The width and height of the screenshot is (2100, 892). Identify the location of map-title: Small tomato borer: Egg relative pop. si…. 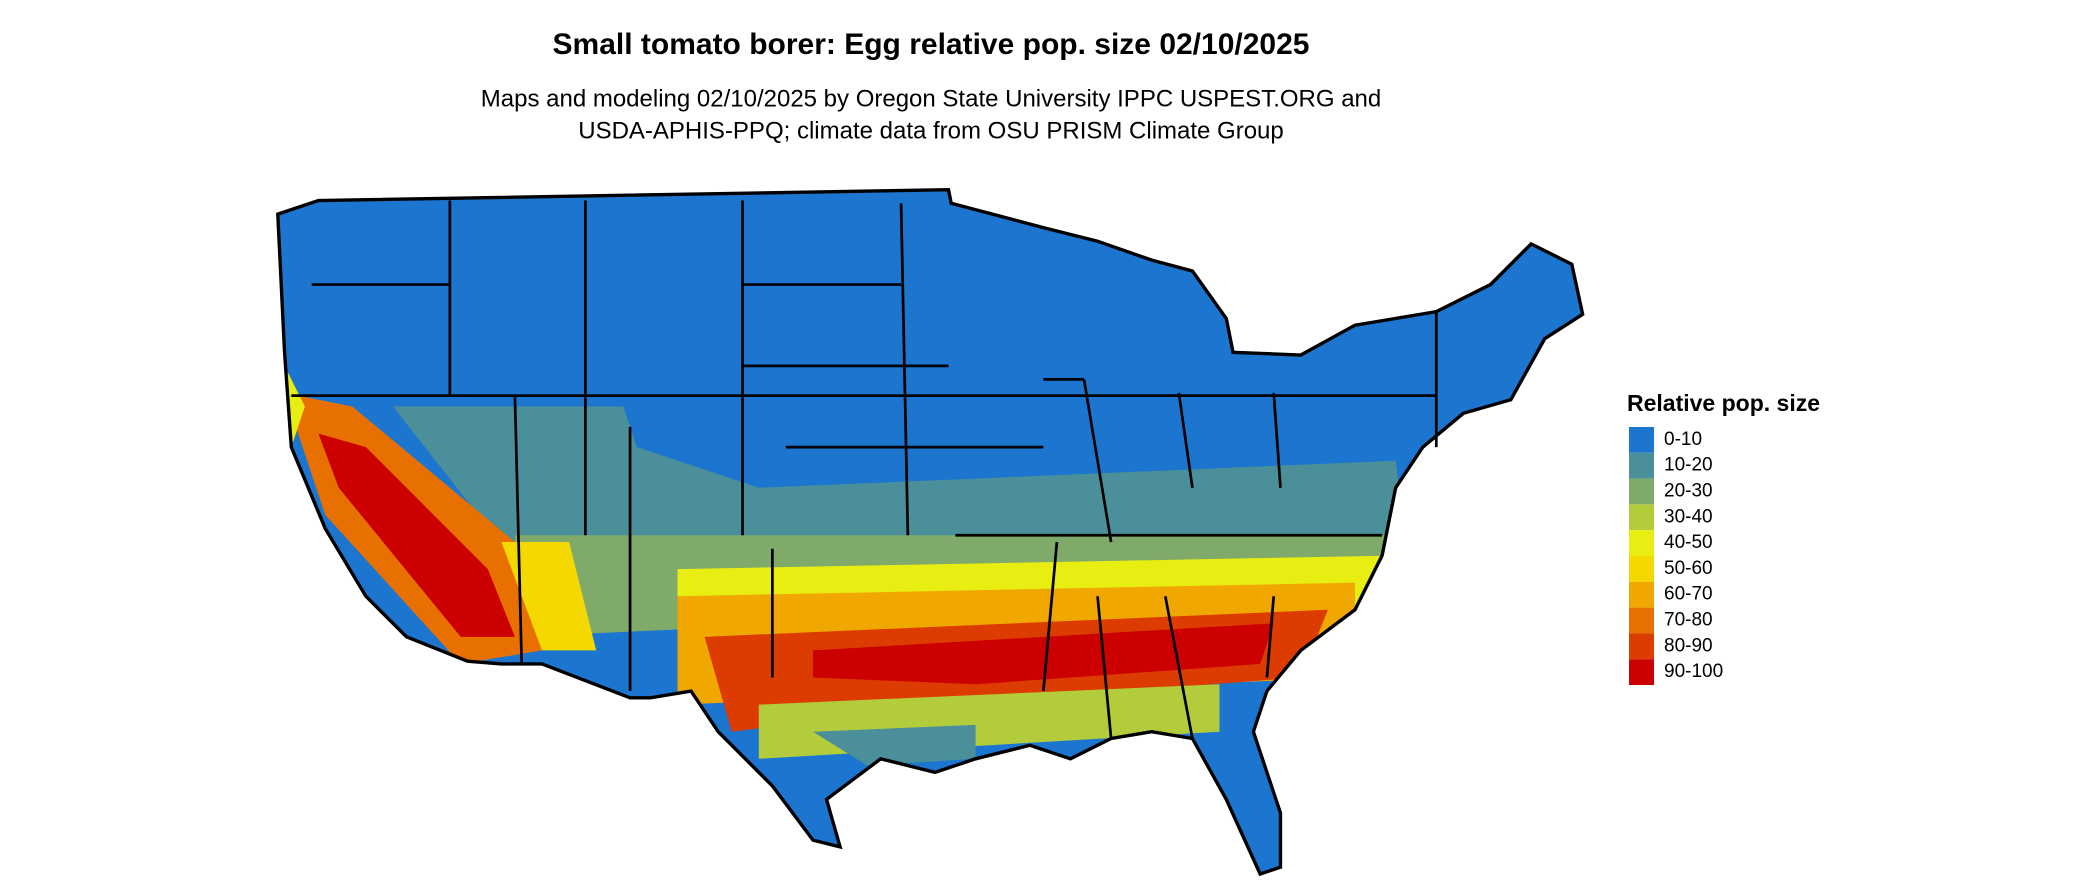
(931, 44).